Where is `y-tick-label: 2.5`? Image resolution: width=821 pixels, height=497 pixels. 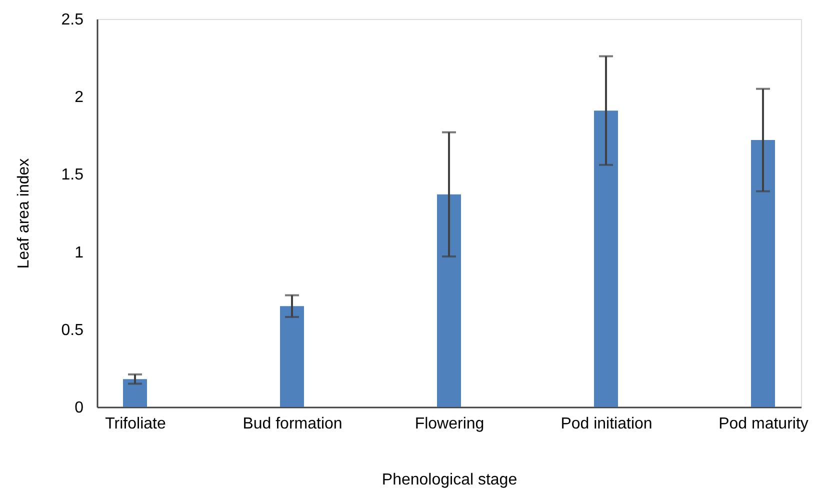 y-tick-label: 2.5 is located at coordinates (72, 20).